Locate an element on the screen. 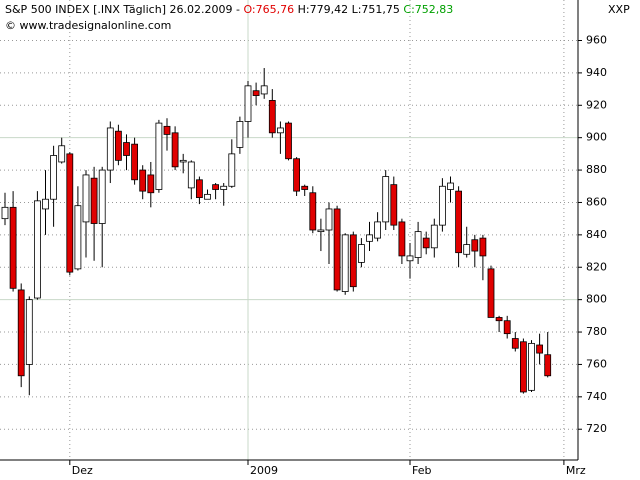  open: O:765,76 is located at coordinates (268, 9).